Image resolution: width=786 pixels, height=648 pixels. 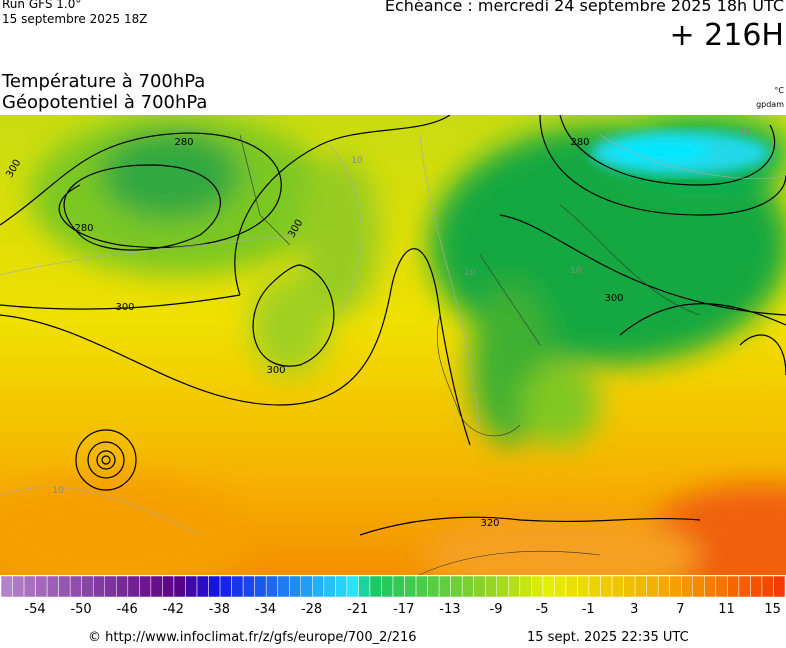 I want to click on legend-tick-label: -1, so click(x=588, y=609).